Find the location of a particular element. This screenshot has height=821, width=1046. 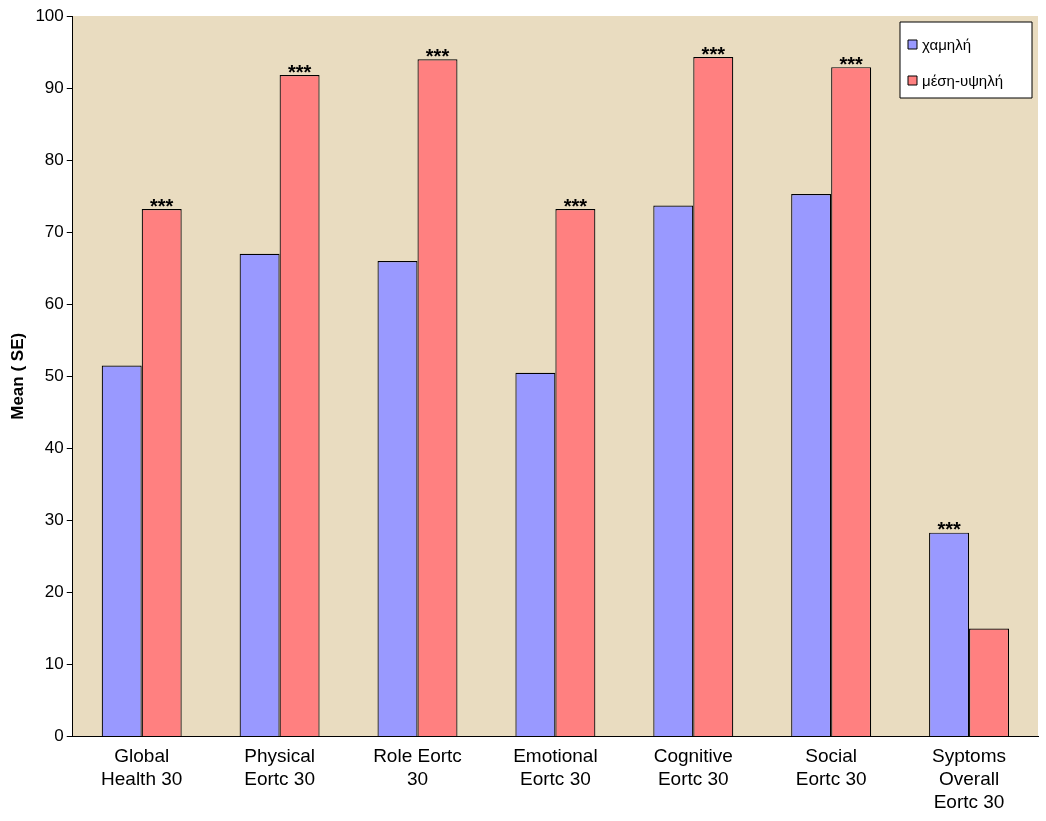

x-tick-label: Physical Eortc 30 is located at coordinates (279, 767).